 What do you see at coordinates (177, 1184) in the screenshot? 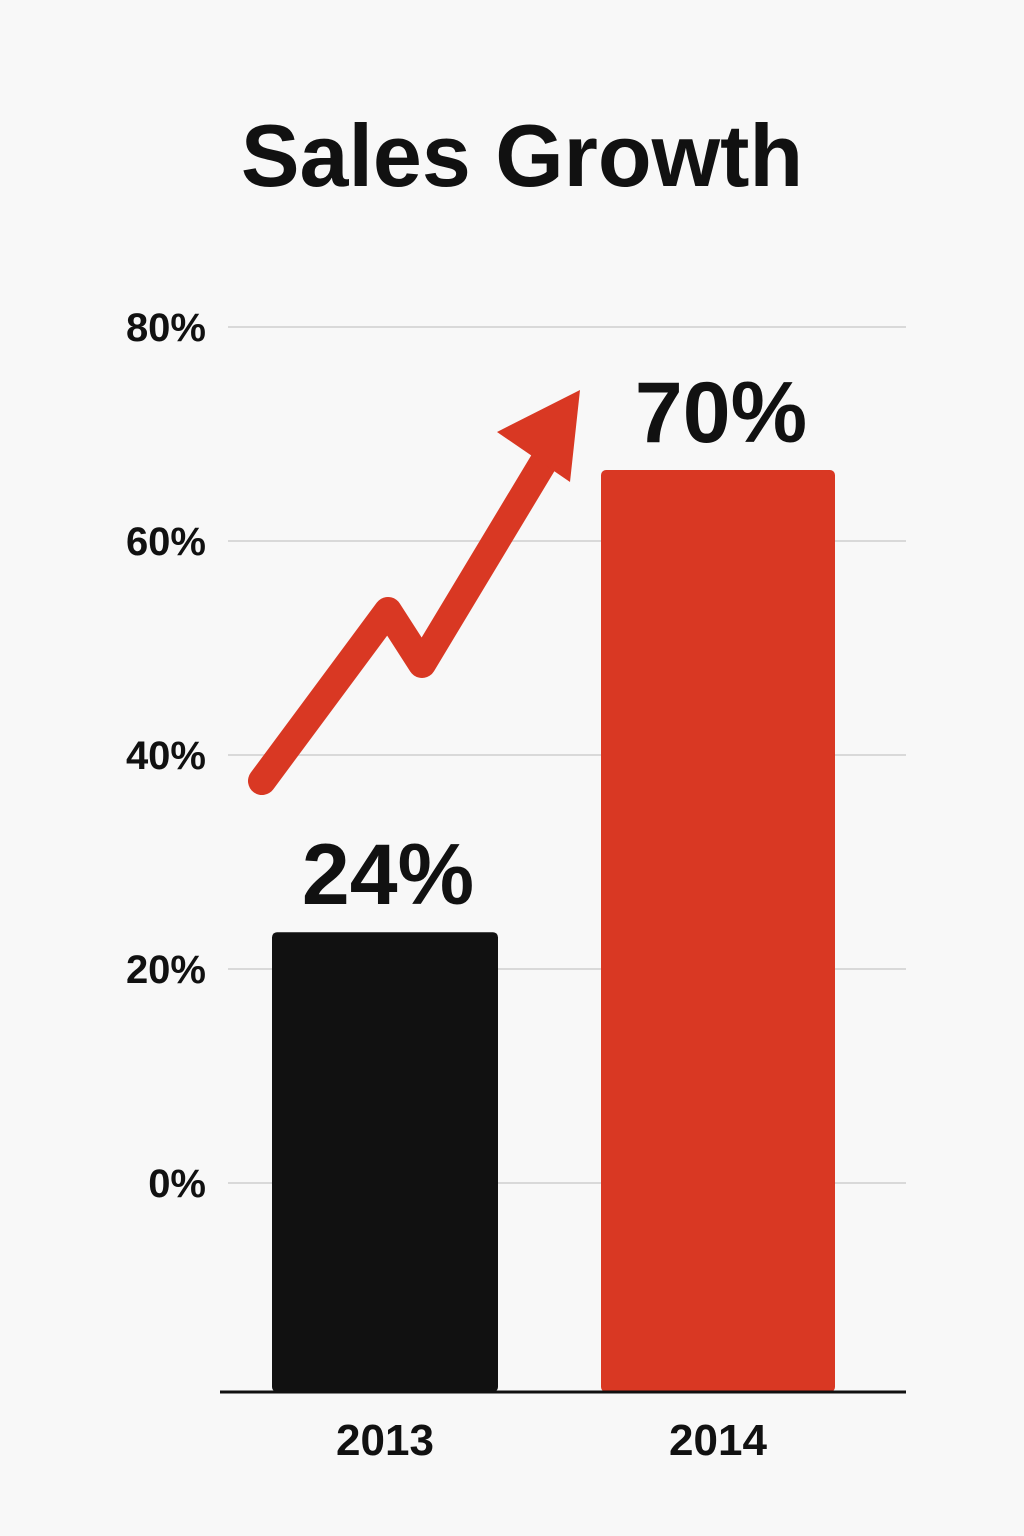
I see `y-tick-label: 0%` at bounding box center [177, 1184].